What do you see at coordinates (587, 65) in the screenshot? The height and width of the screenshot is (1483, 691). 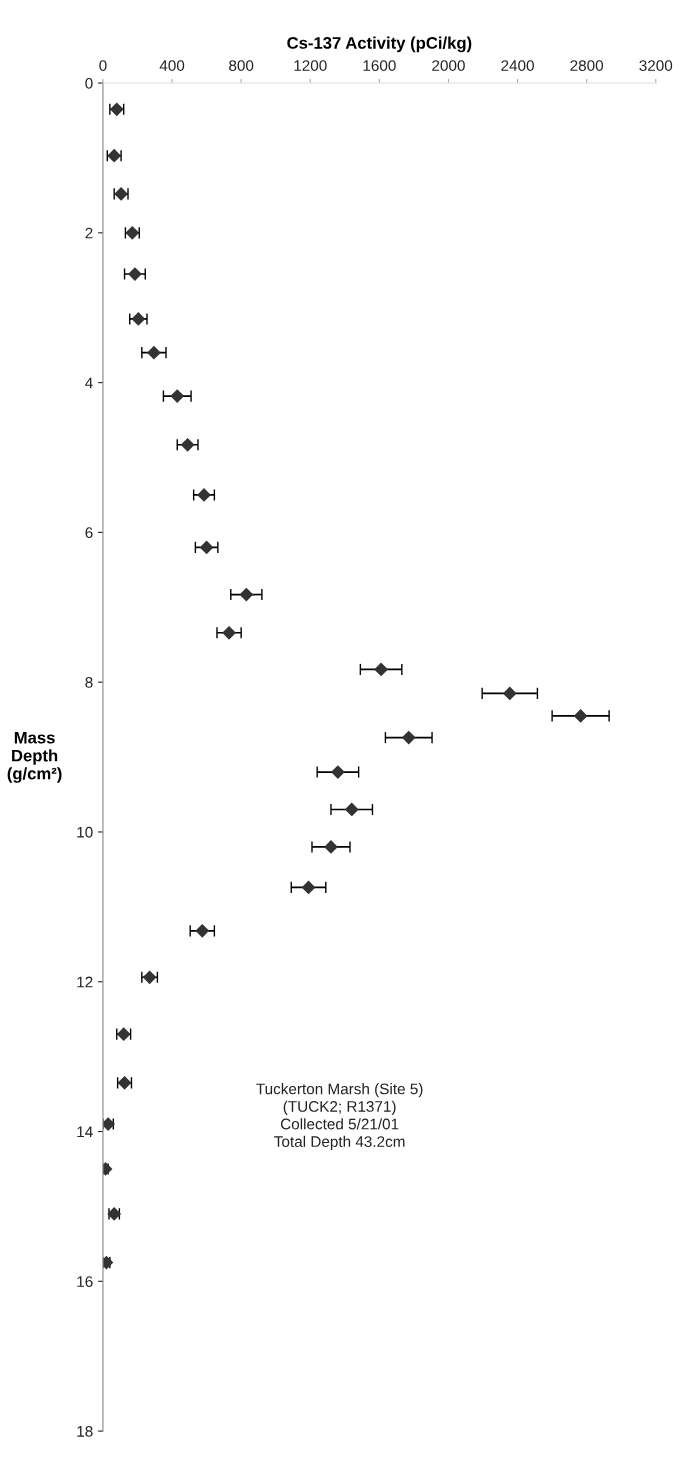 I see `x-tick-label: 2800` at bounding box center [587, 65].